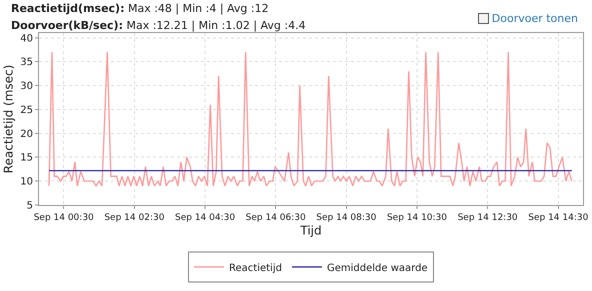 Image resolution: width=592 pixels, height=291 pixels. Describe the element at coordinates (26, 86) in the screenshot. I see `y-tick-label: 30` at that location.